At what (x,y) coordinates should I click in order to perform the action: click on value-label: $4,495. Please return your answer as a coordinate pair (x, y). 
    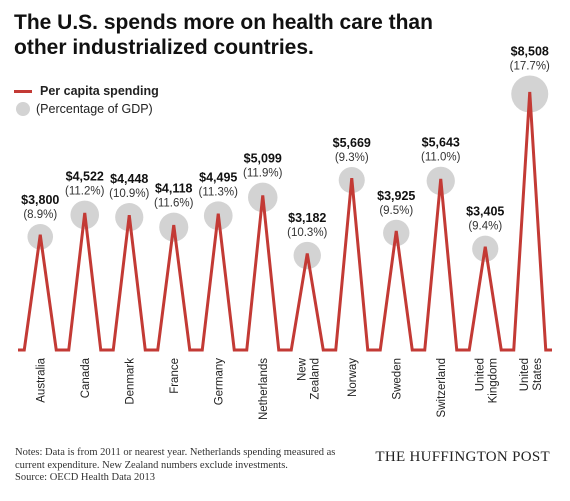
    Looking at the image, I should click on (218, 177).